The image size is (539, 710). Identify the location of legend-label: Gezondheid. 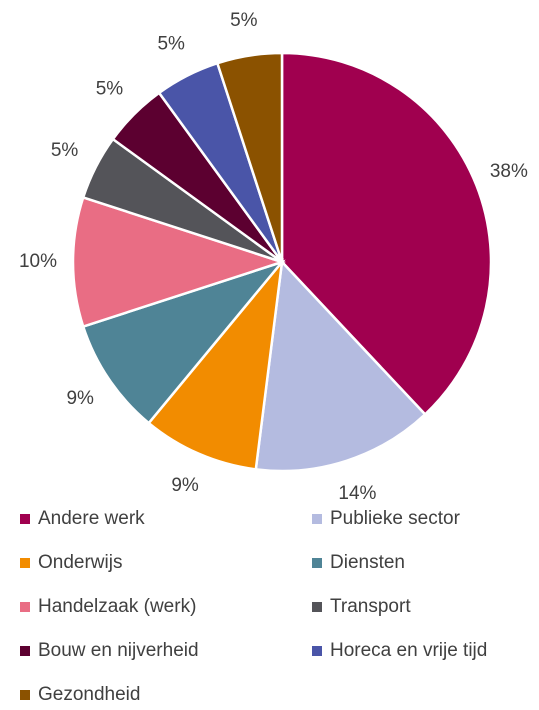
(89, 694).